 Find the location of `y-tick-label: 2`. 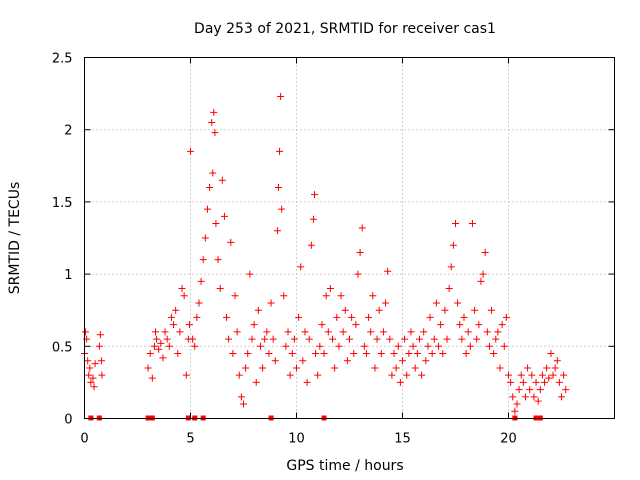

y-tick-label: 2 is located at coordinates (68, 131).